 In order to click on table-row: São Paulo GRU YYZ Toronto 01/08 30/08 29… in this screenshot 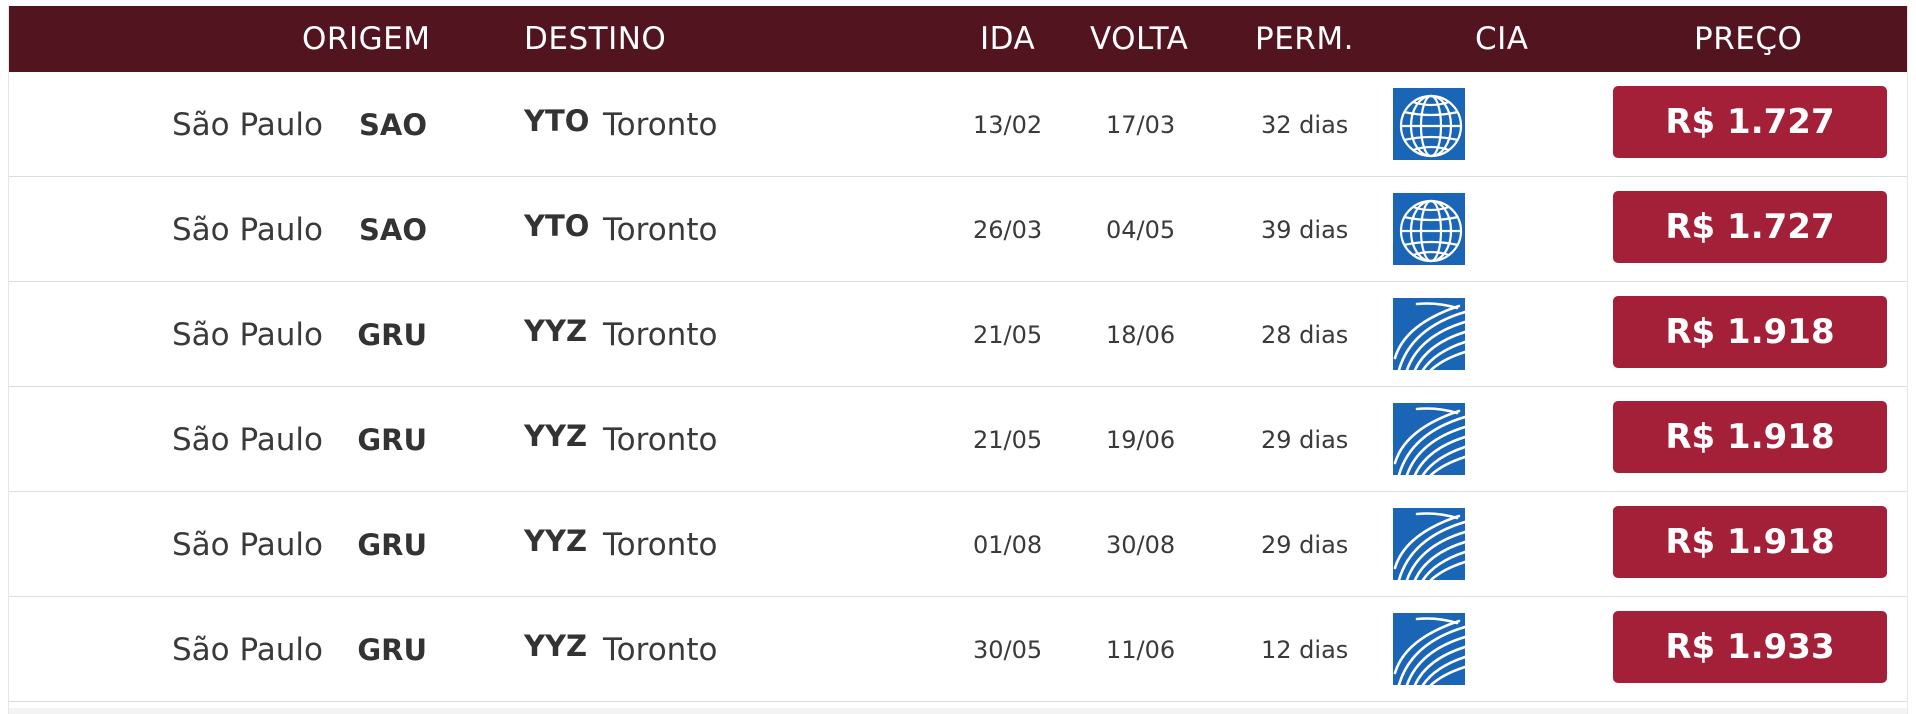, I will do `click(958, 544)`.